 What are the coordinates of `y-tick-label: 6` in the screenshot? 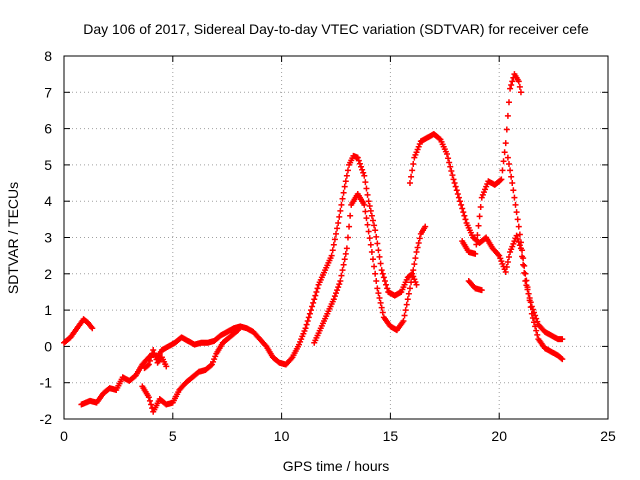 It's located at (48, 129).